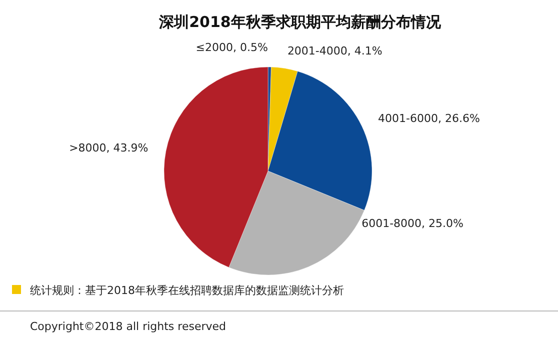  I want to click on annotation: Copyright©2018 all rights reserved, so click(128, 326).